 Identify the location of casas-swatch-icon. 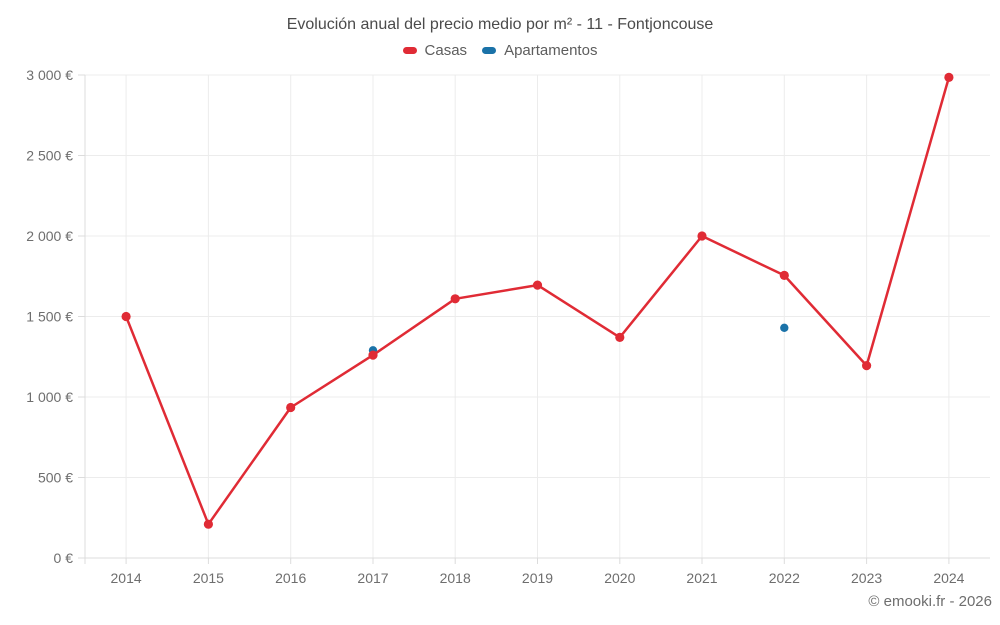
(409, 50).